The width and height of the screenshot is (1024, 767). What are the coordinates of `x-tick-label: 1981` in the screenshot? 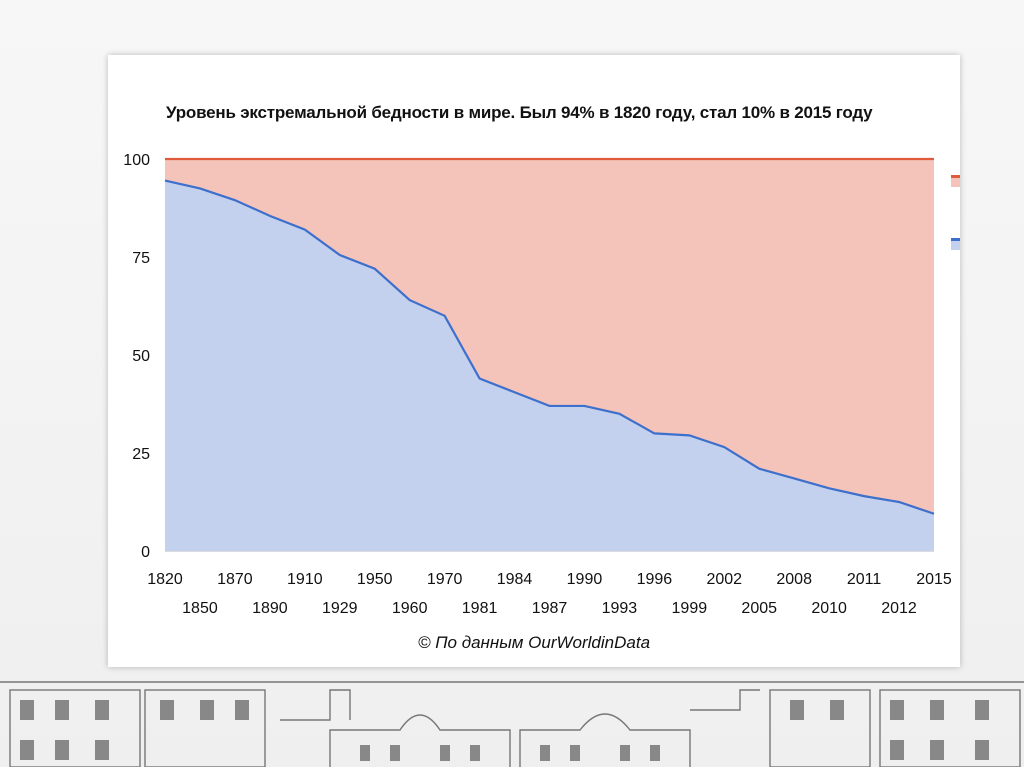 It's located at (480, 607).